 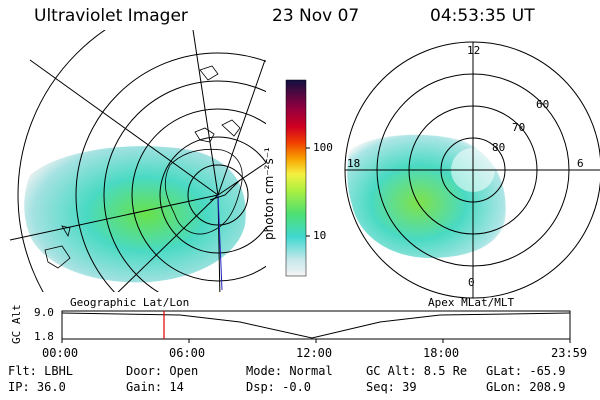 I want to click on polar-mlt-0: 0, so click(x=471, y=282).